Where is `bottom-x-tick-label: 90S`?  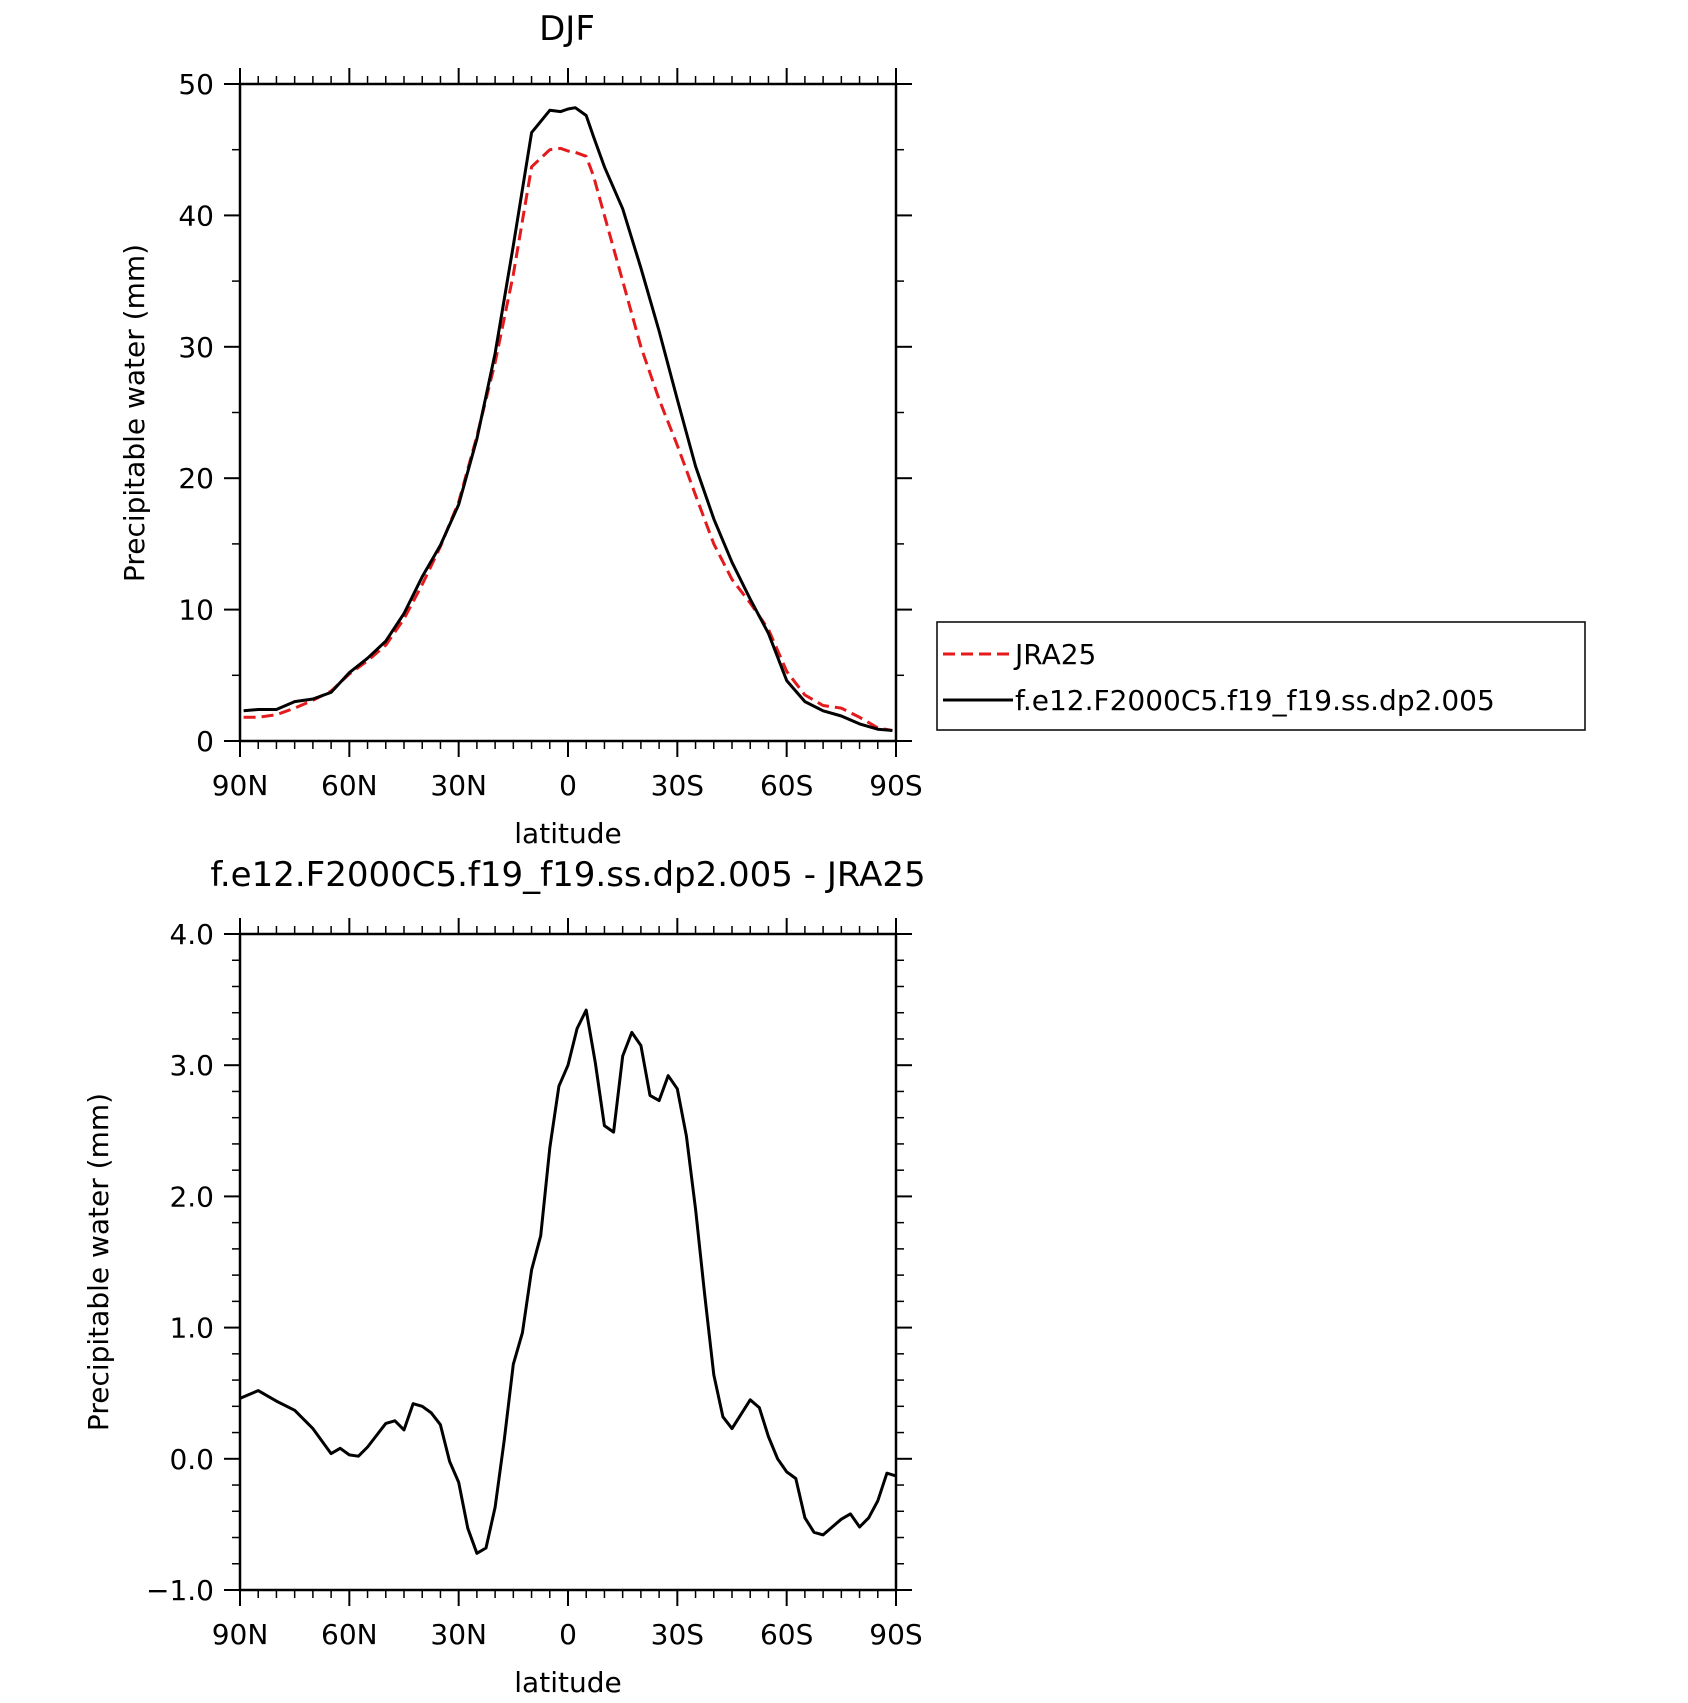
bottom-x-tick-label: 90S is located at coordinates (895, 1634).